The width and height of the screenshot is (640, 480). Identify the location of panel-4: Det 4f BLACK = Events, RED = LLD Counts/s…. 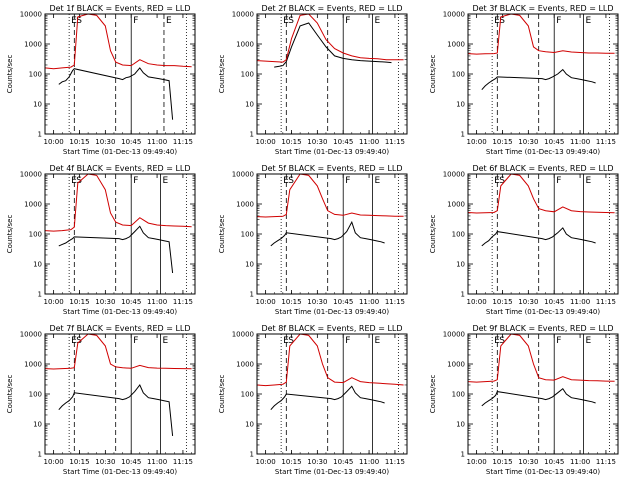
(101, 240).